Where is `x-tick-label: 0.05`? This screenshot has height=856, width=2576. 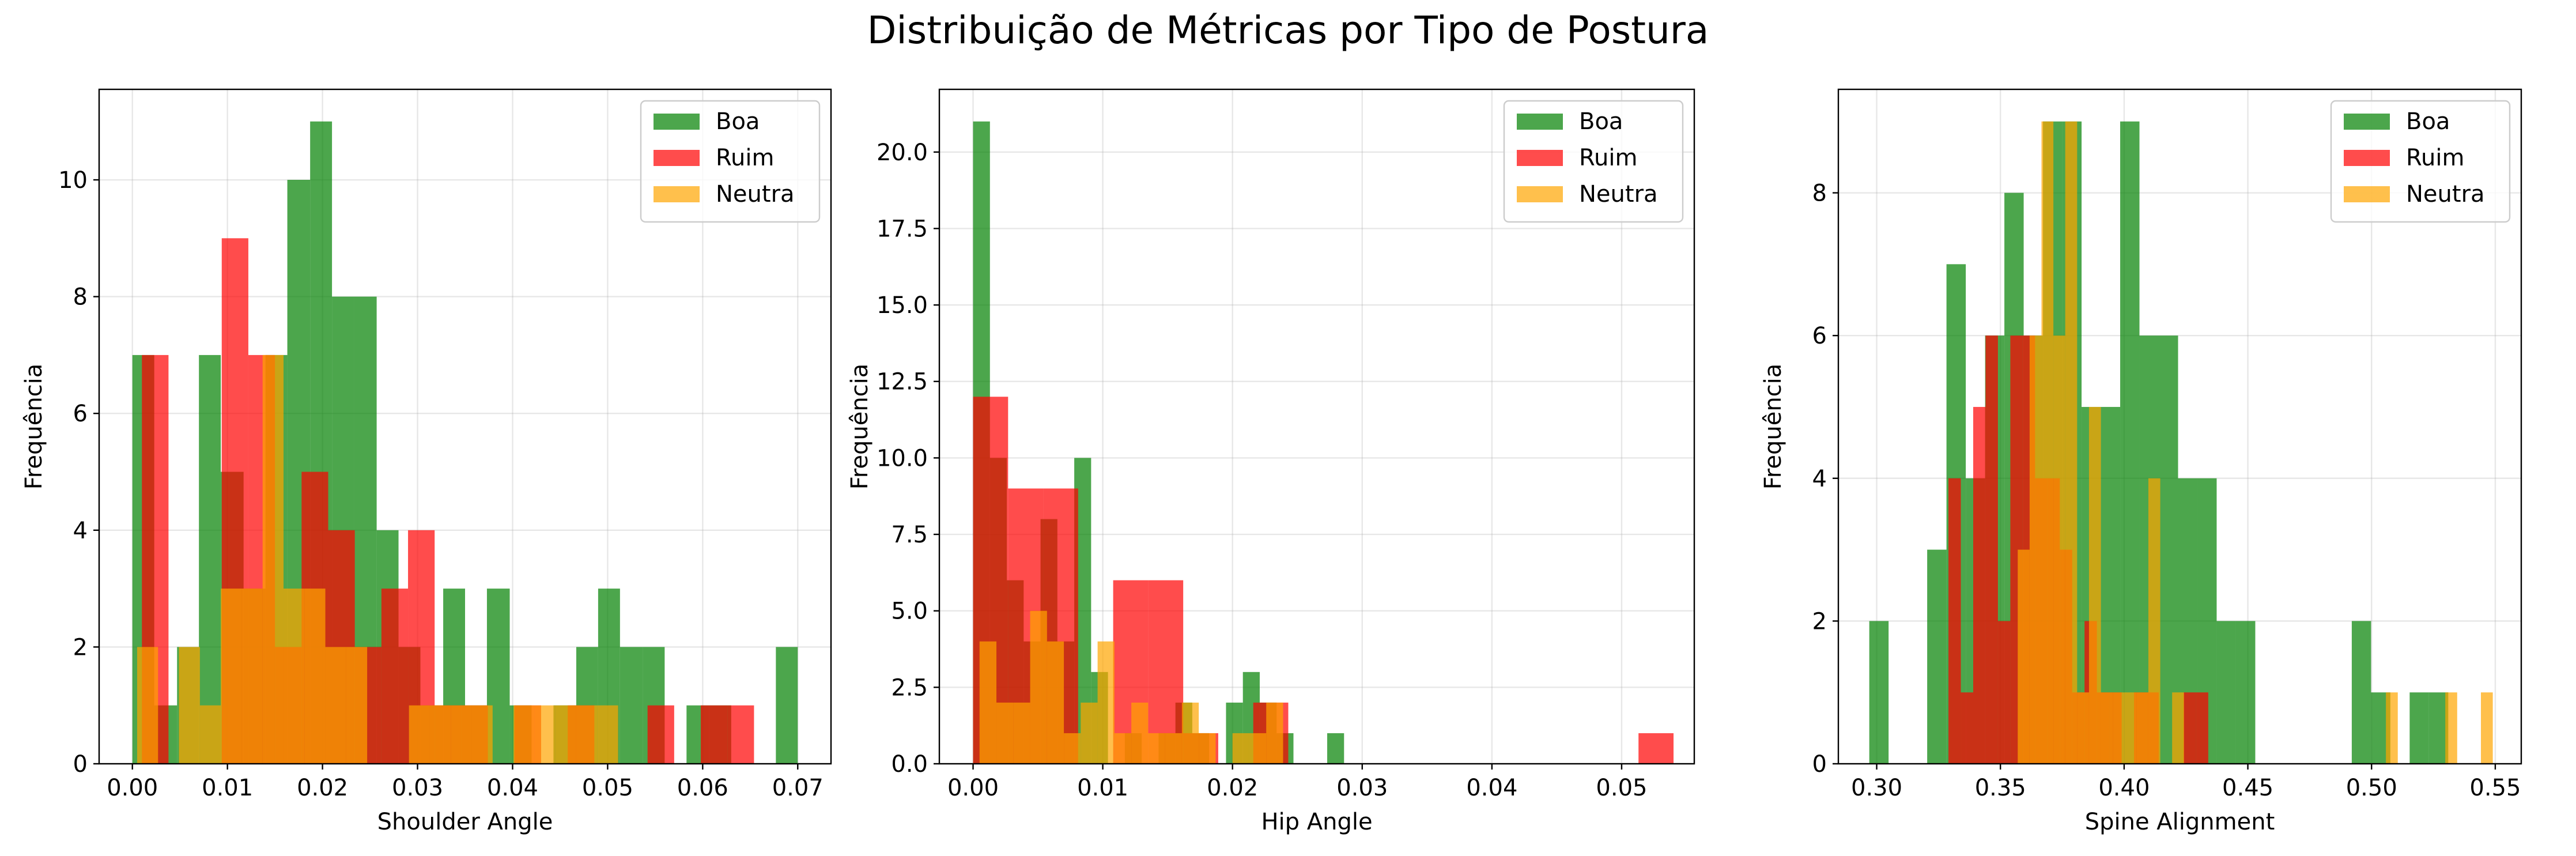
x-tick-label: 0.05 is located at coordinates (1621, 788).